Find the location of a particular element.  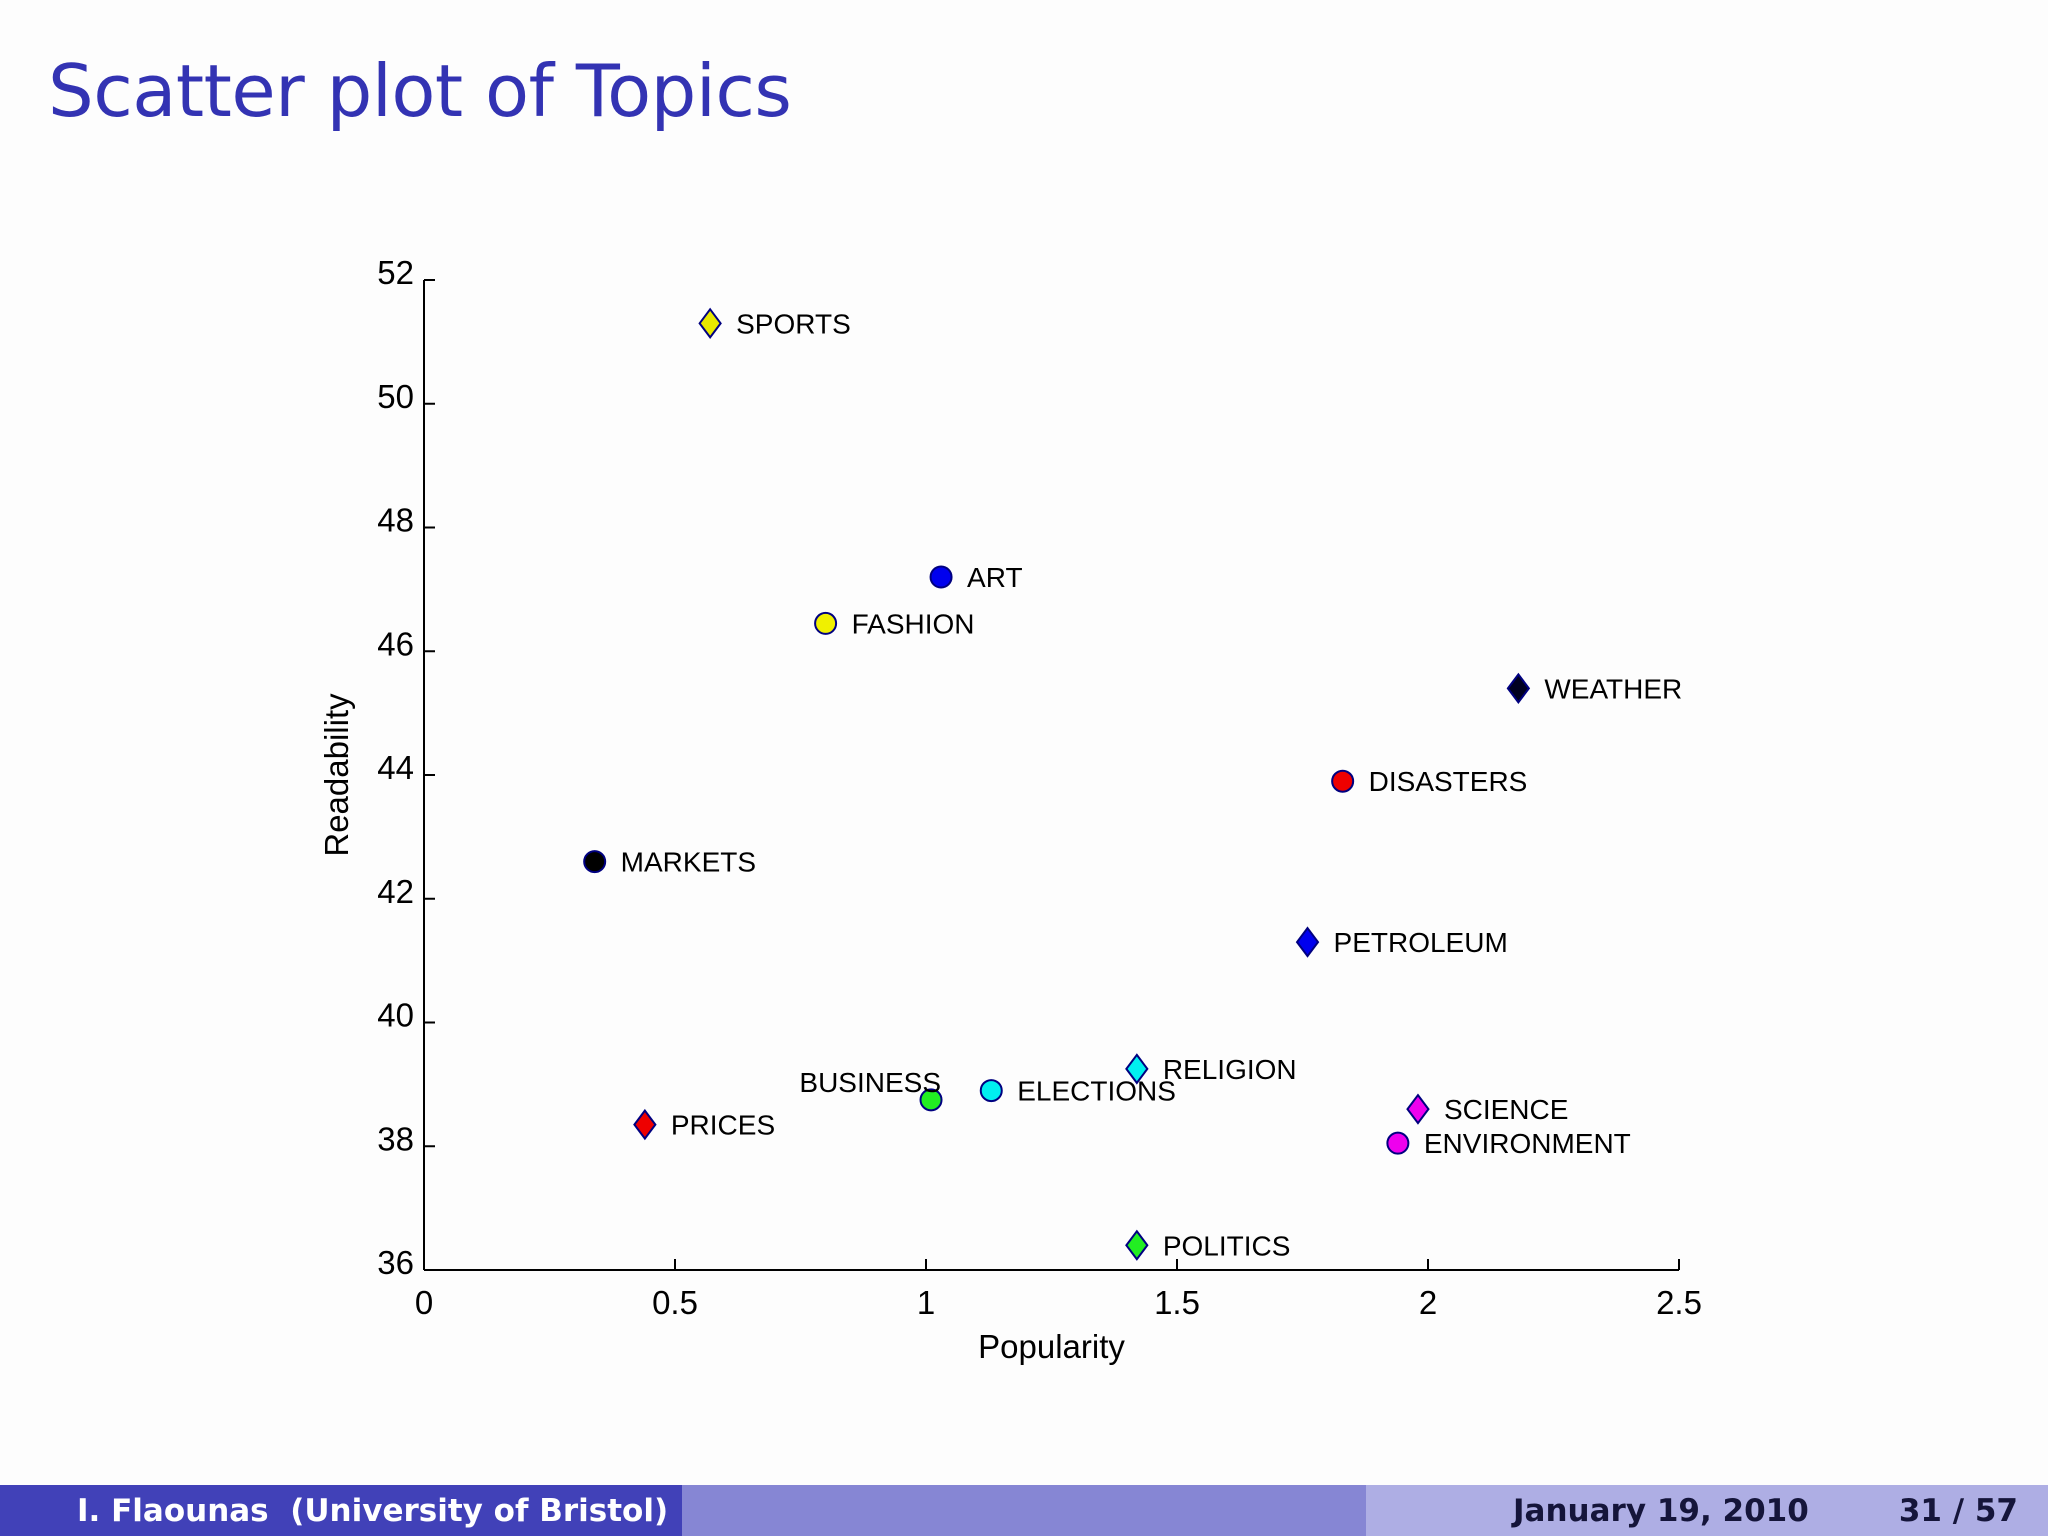

footer-info: January 19, 2010 31 / 57 is located at coordinates (1707, 1510).